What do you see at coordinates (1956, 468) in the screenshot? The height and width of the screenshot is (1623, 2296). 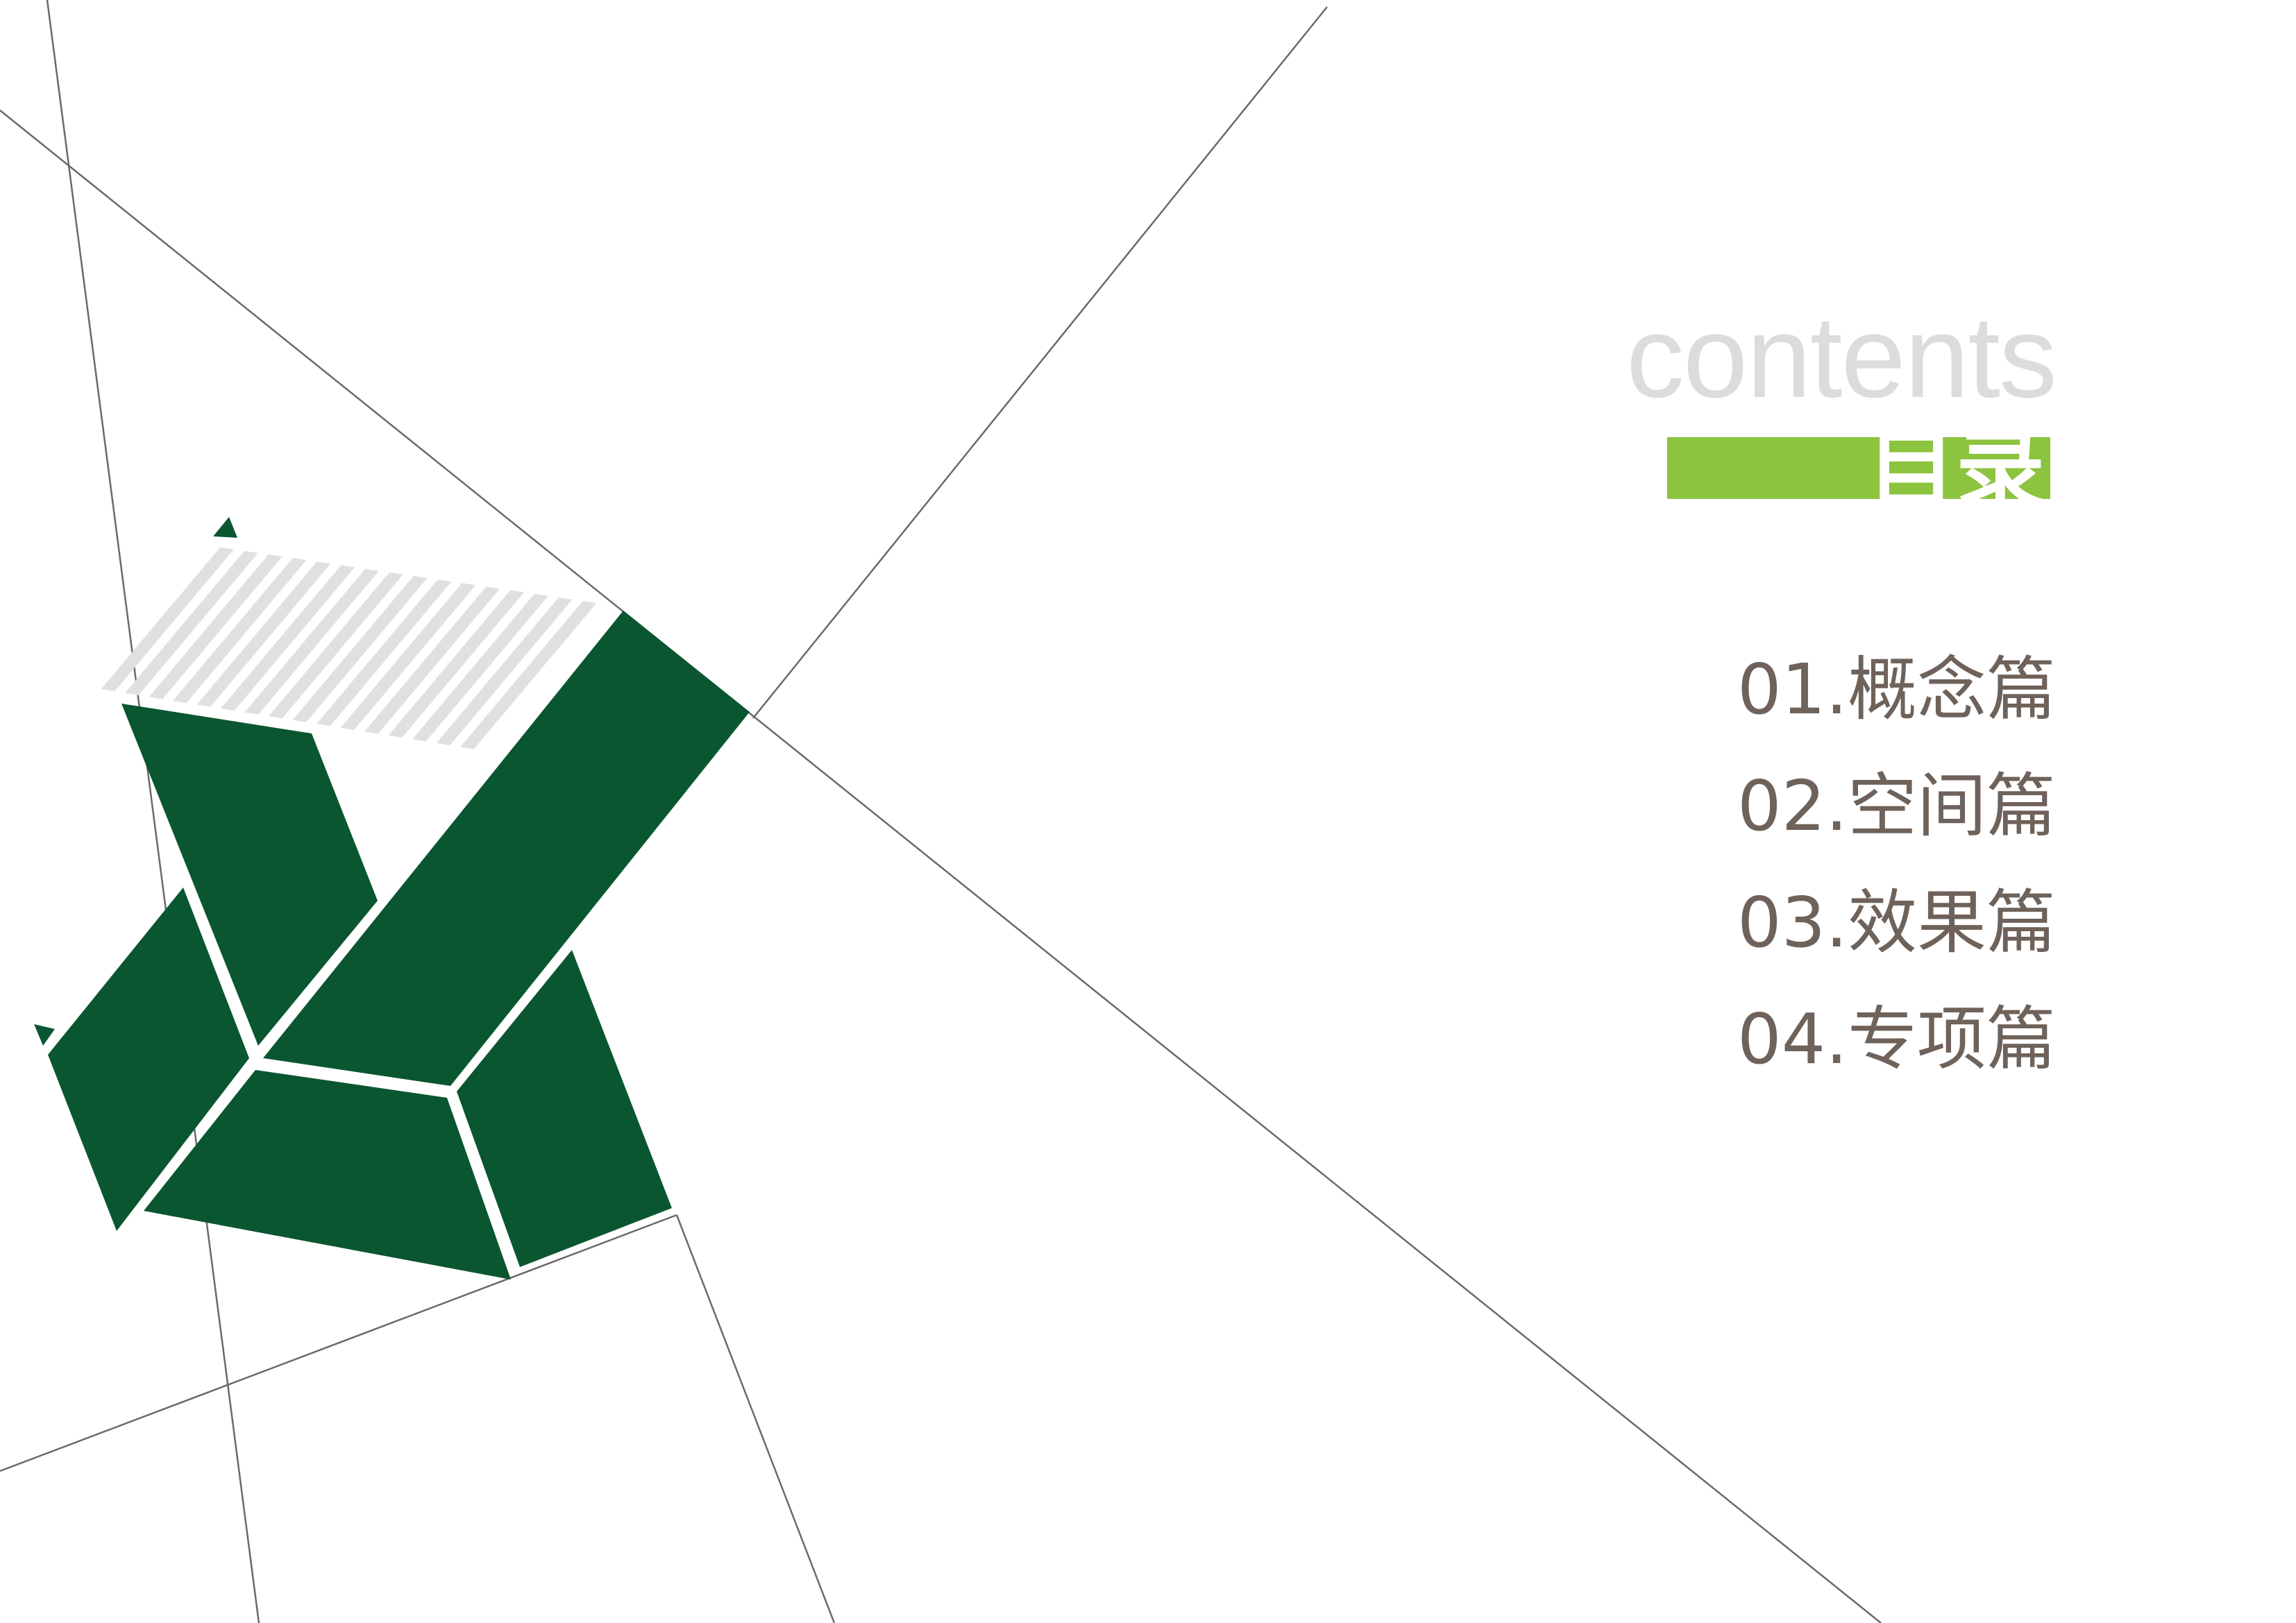 I see `toc-heading-chinese: 目录` at bounding box center [1956, 468].